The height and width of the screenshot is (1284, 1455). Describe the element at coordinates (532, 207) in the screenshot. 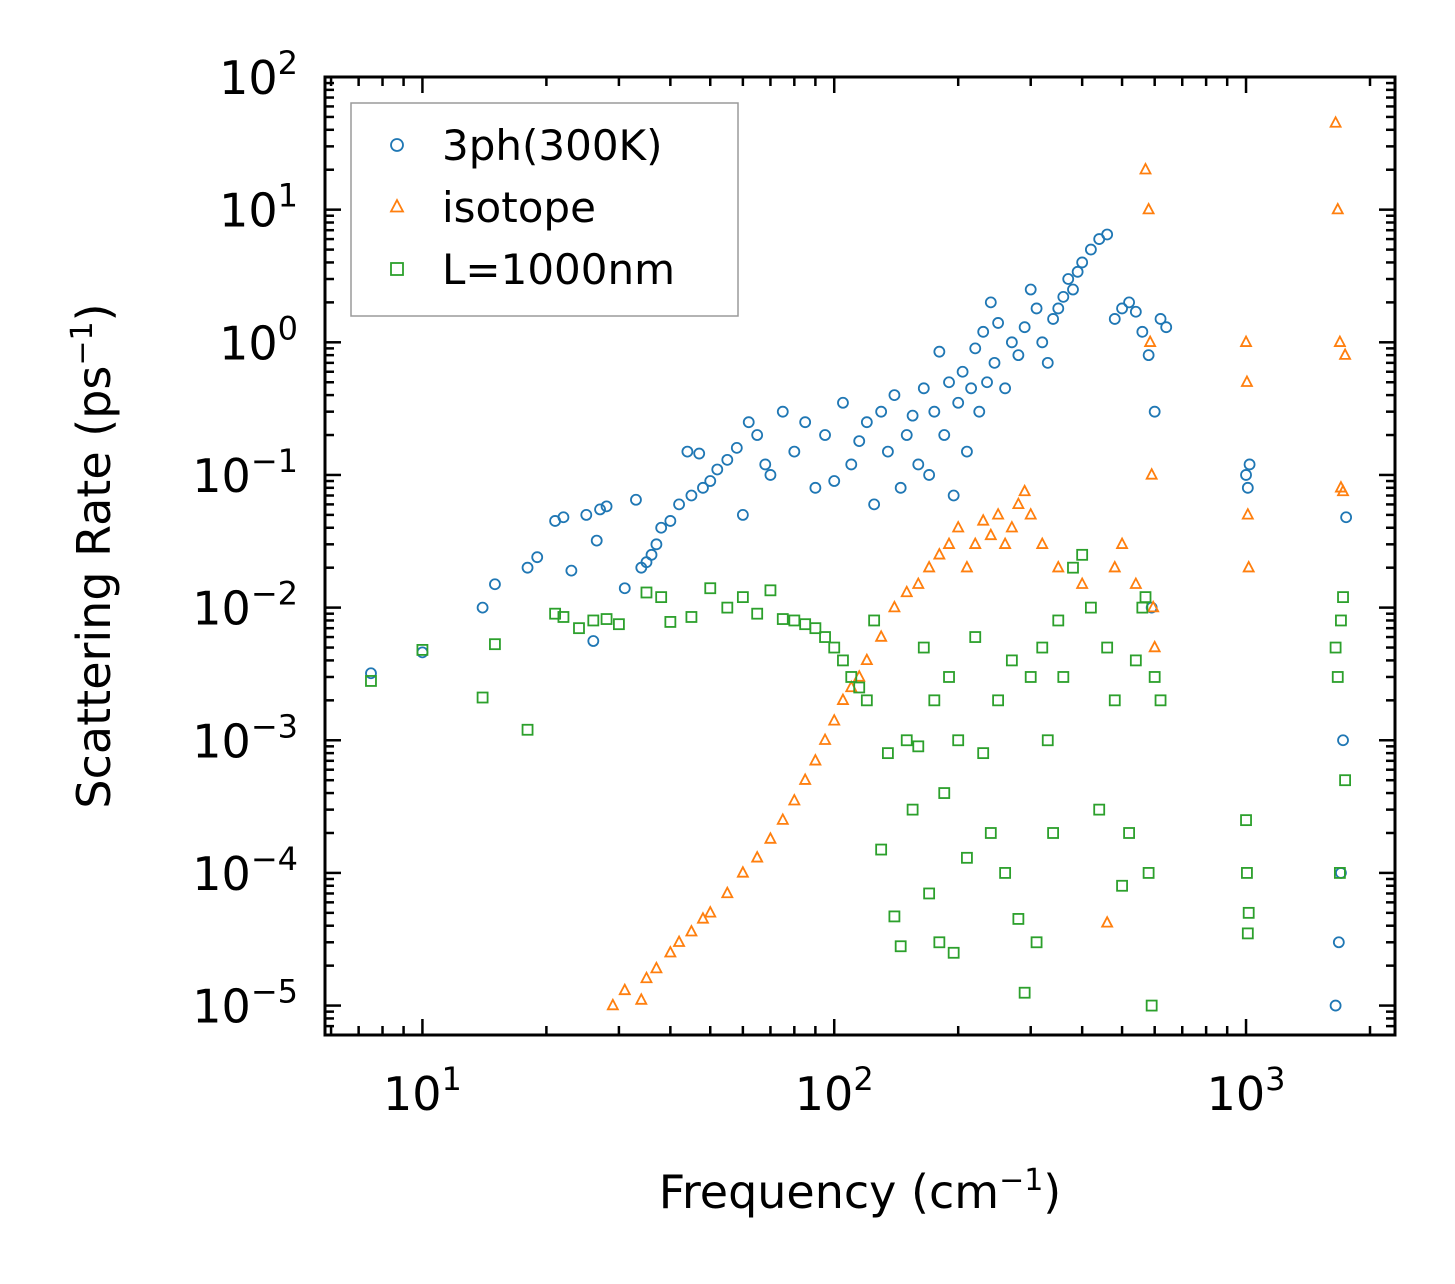

I see `legend-items: 3ph(300K) isotope L=1000nm` at that location.